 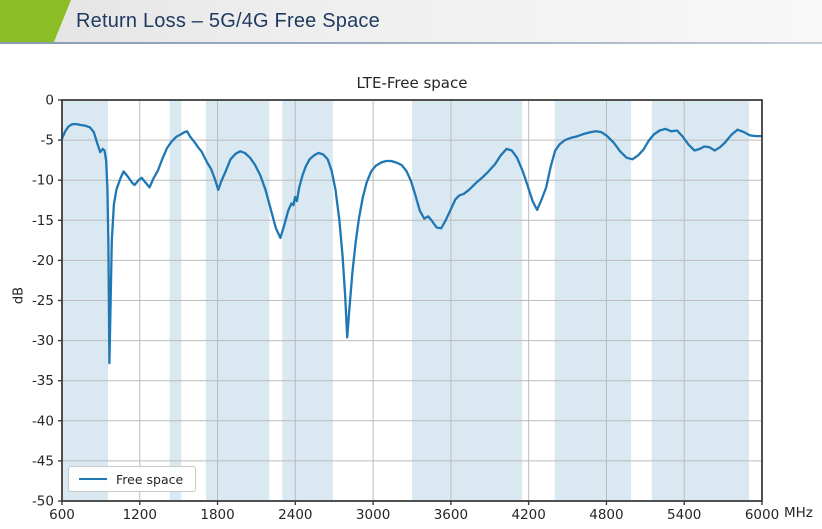 I want to click on chart-legend: Free space, so click(x=132, y=479).